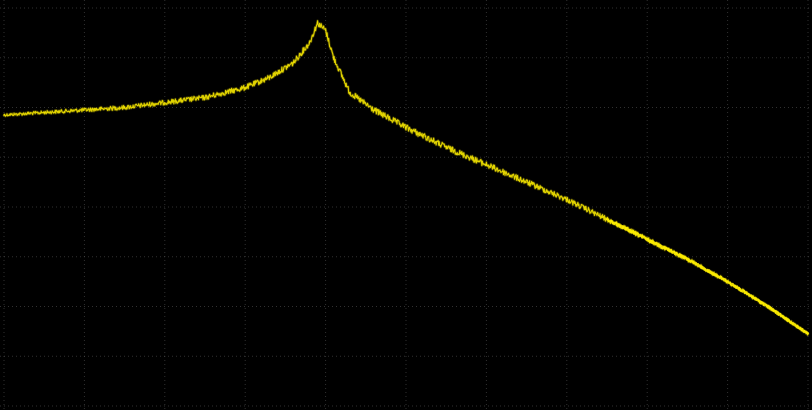  What do you see at coordinates (707, 276) in the screenshot?
I see `series-line-dense-segment` at bounding box center [707, 276].